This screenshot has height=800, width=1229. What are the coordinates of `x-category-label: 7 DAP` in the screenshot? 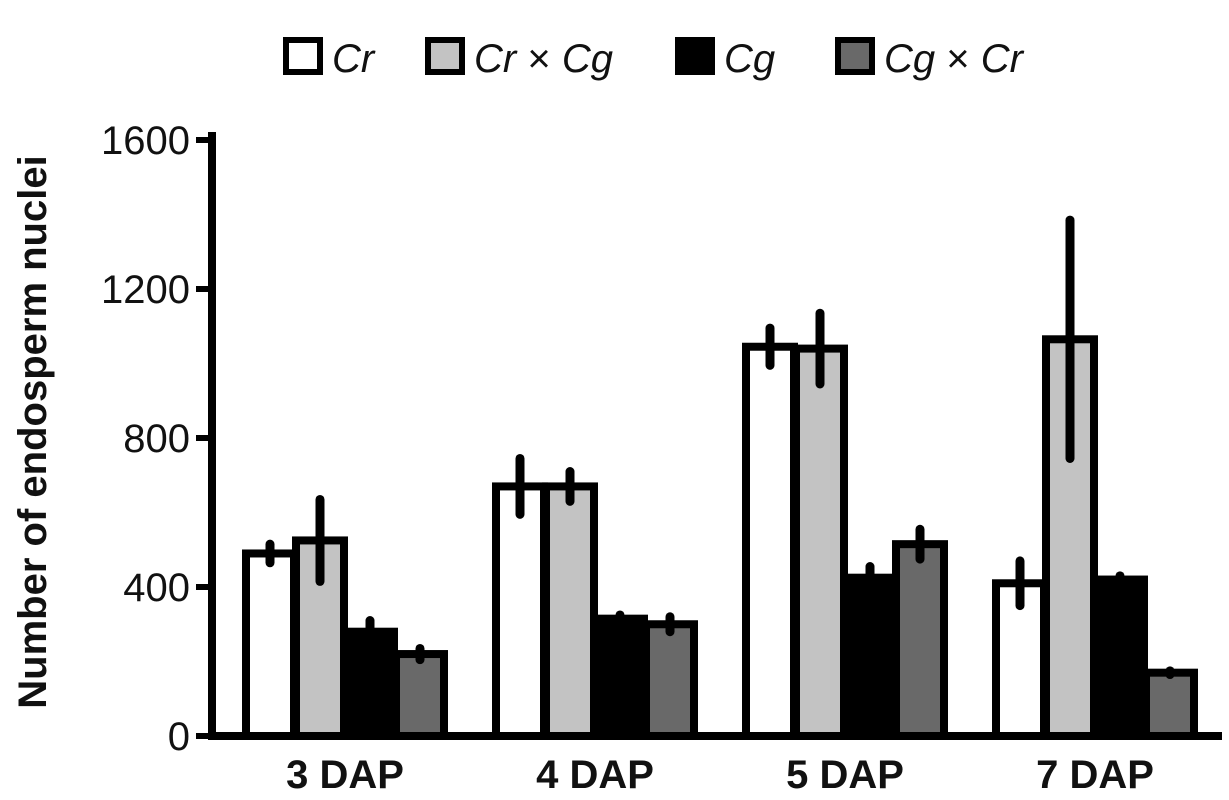 It's located at (1095, 775).